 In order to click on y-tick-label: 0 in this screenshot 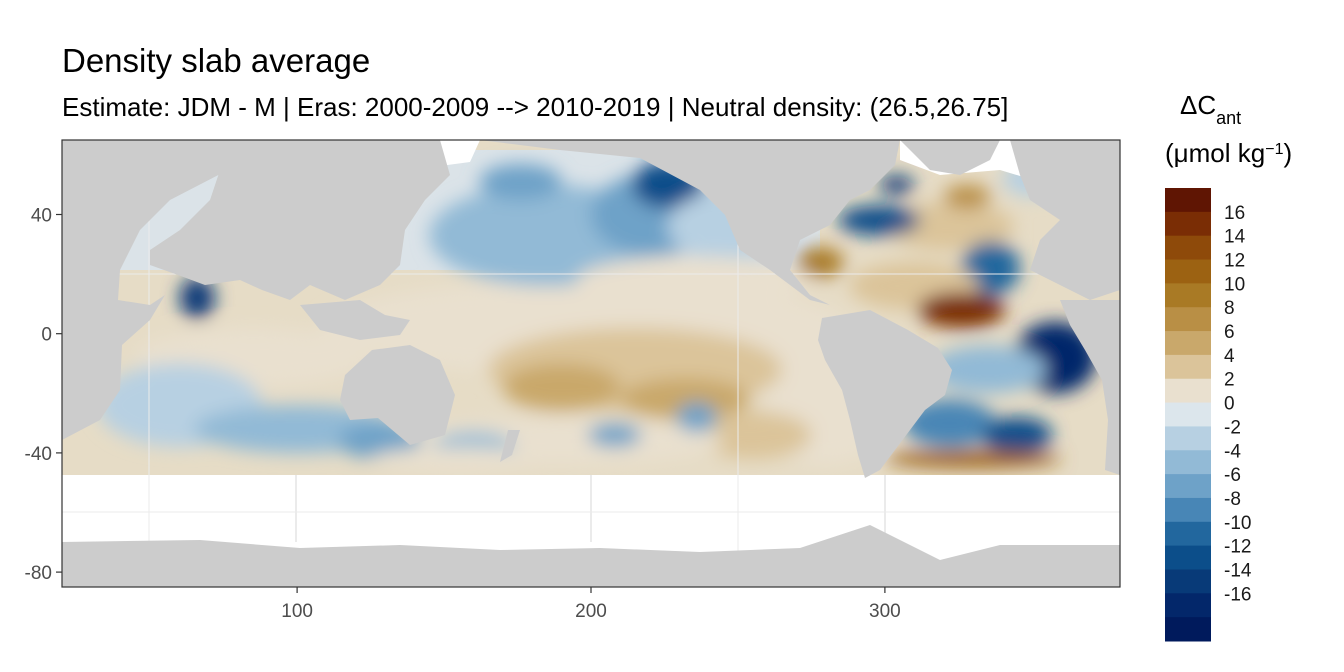, I will do `click(46, 335)`.